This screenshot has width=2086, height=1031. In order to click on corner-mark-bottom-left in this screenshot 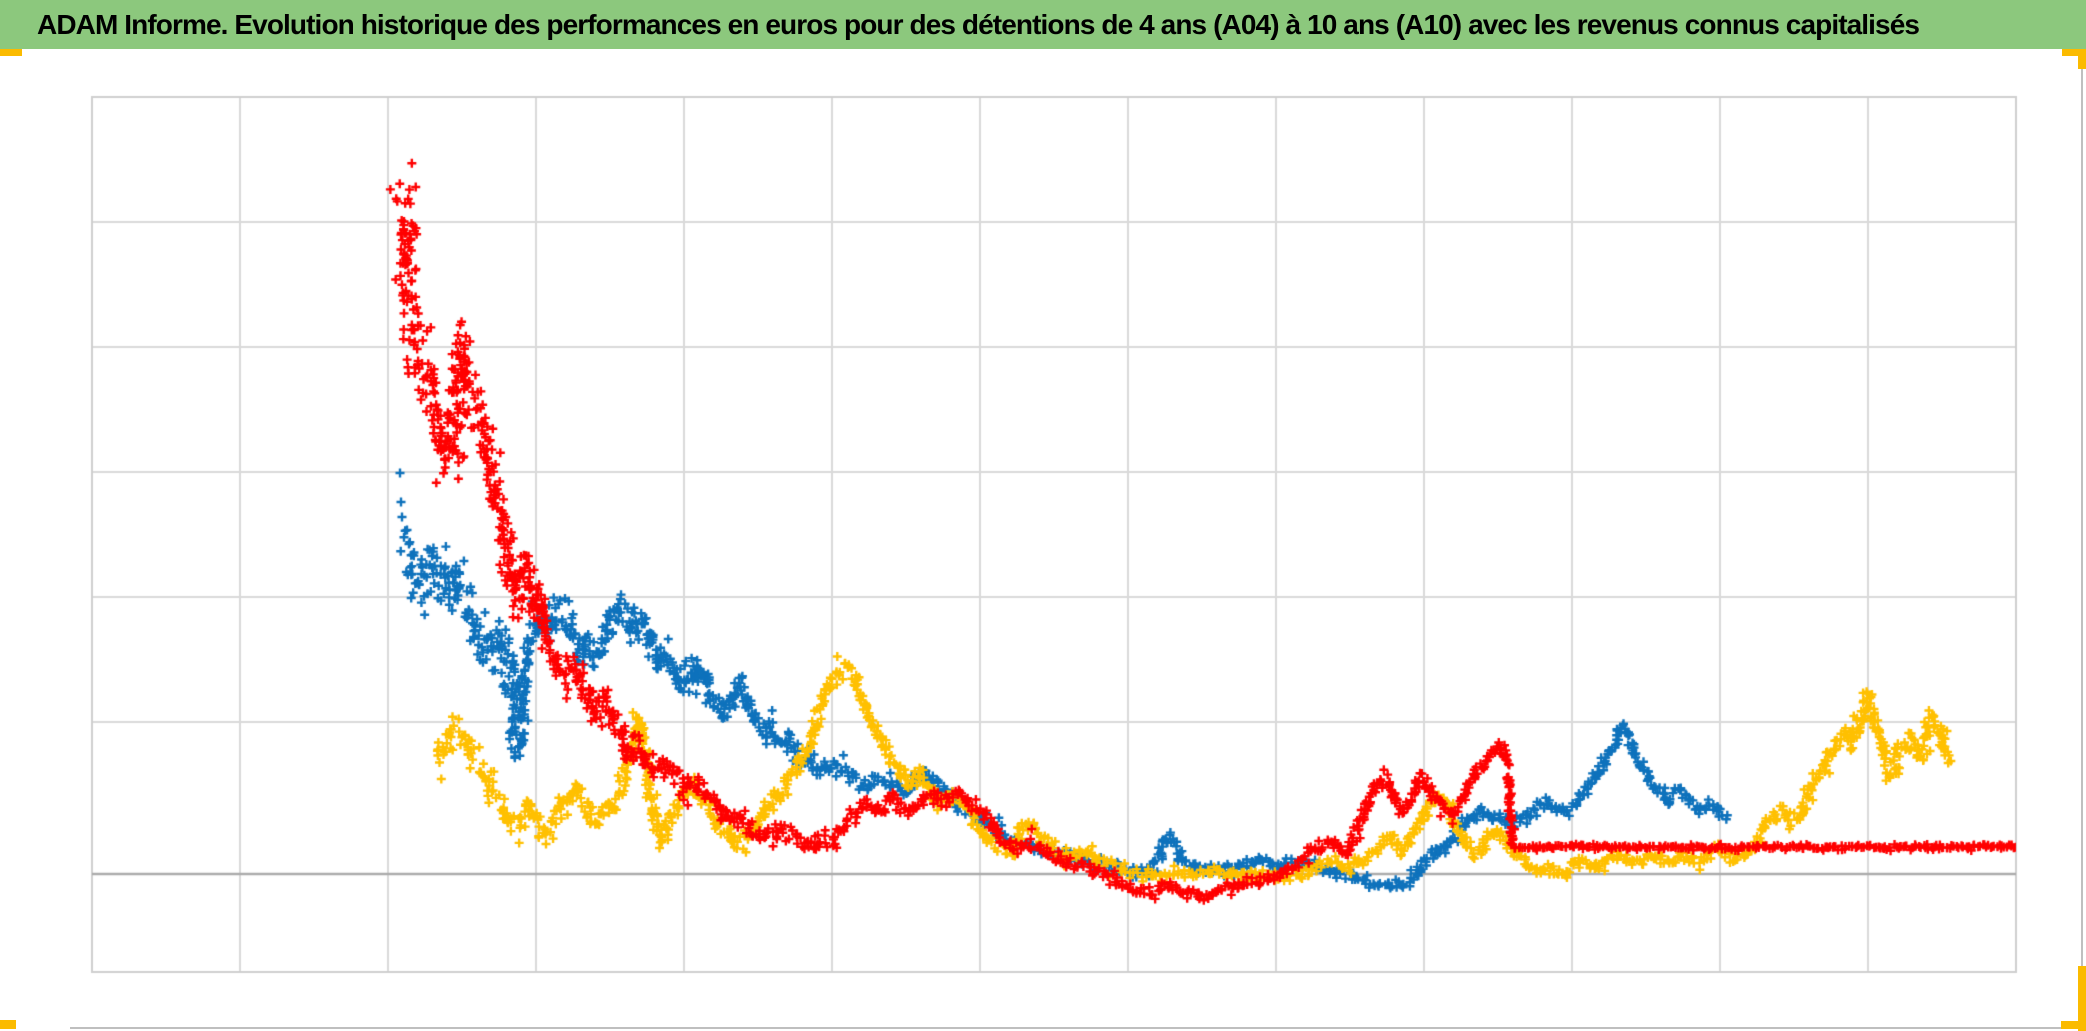, I will do `click(8, 1024)`.